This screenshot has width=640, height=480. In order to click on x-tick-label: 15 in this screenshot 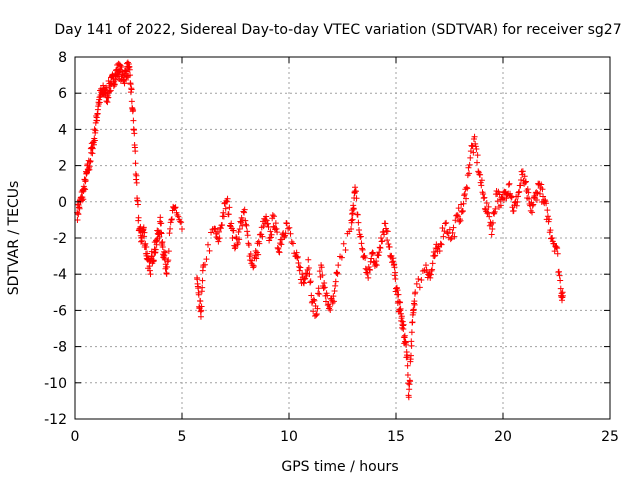, I will do `click(396, 437)`.